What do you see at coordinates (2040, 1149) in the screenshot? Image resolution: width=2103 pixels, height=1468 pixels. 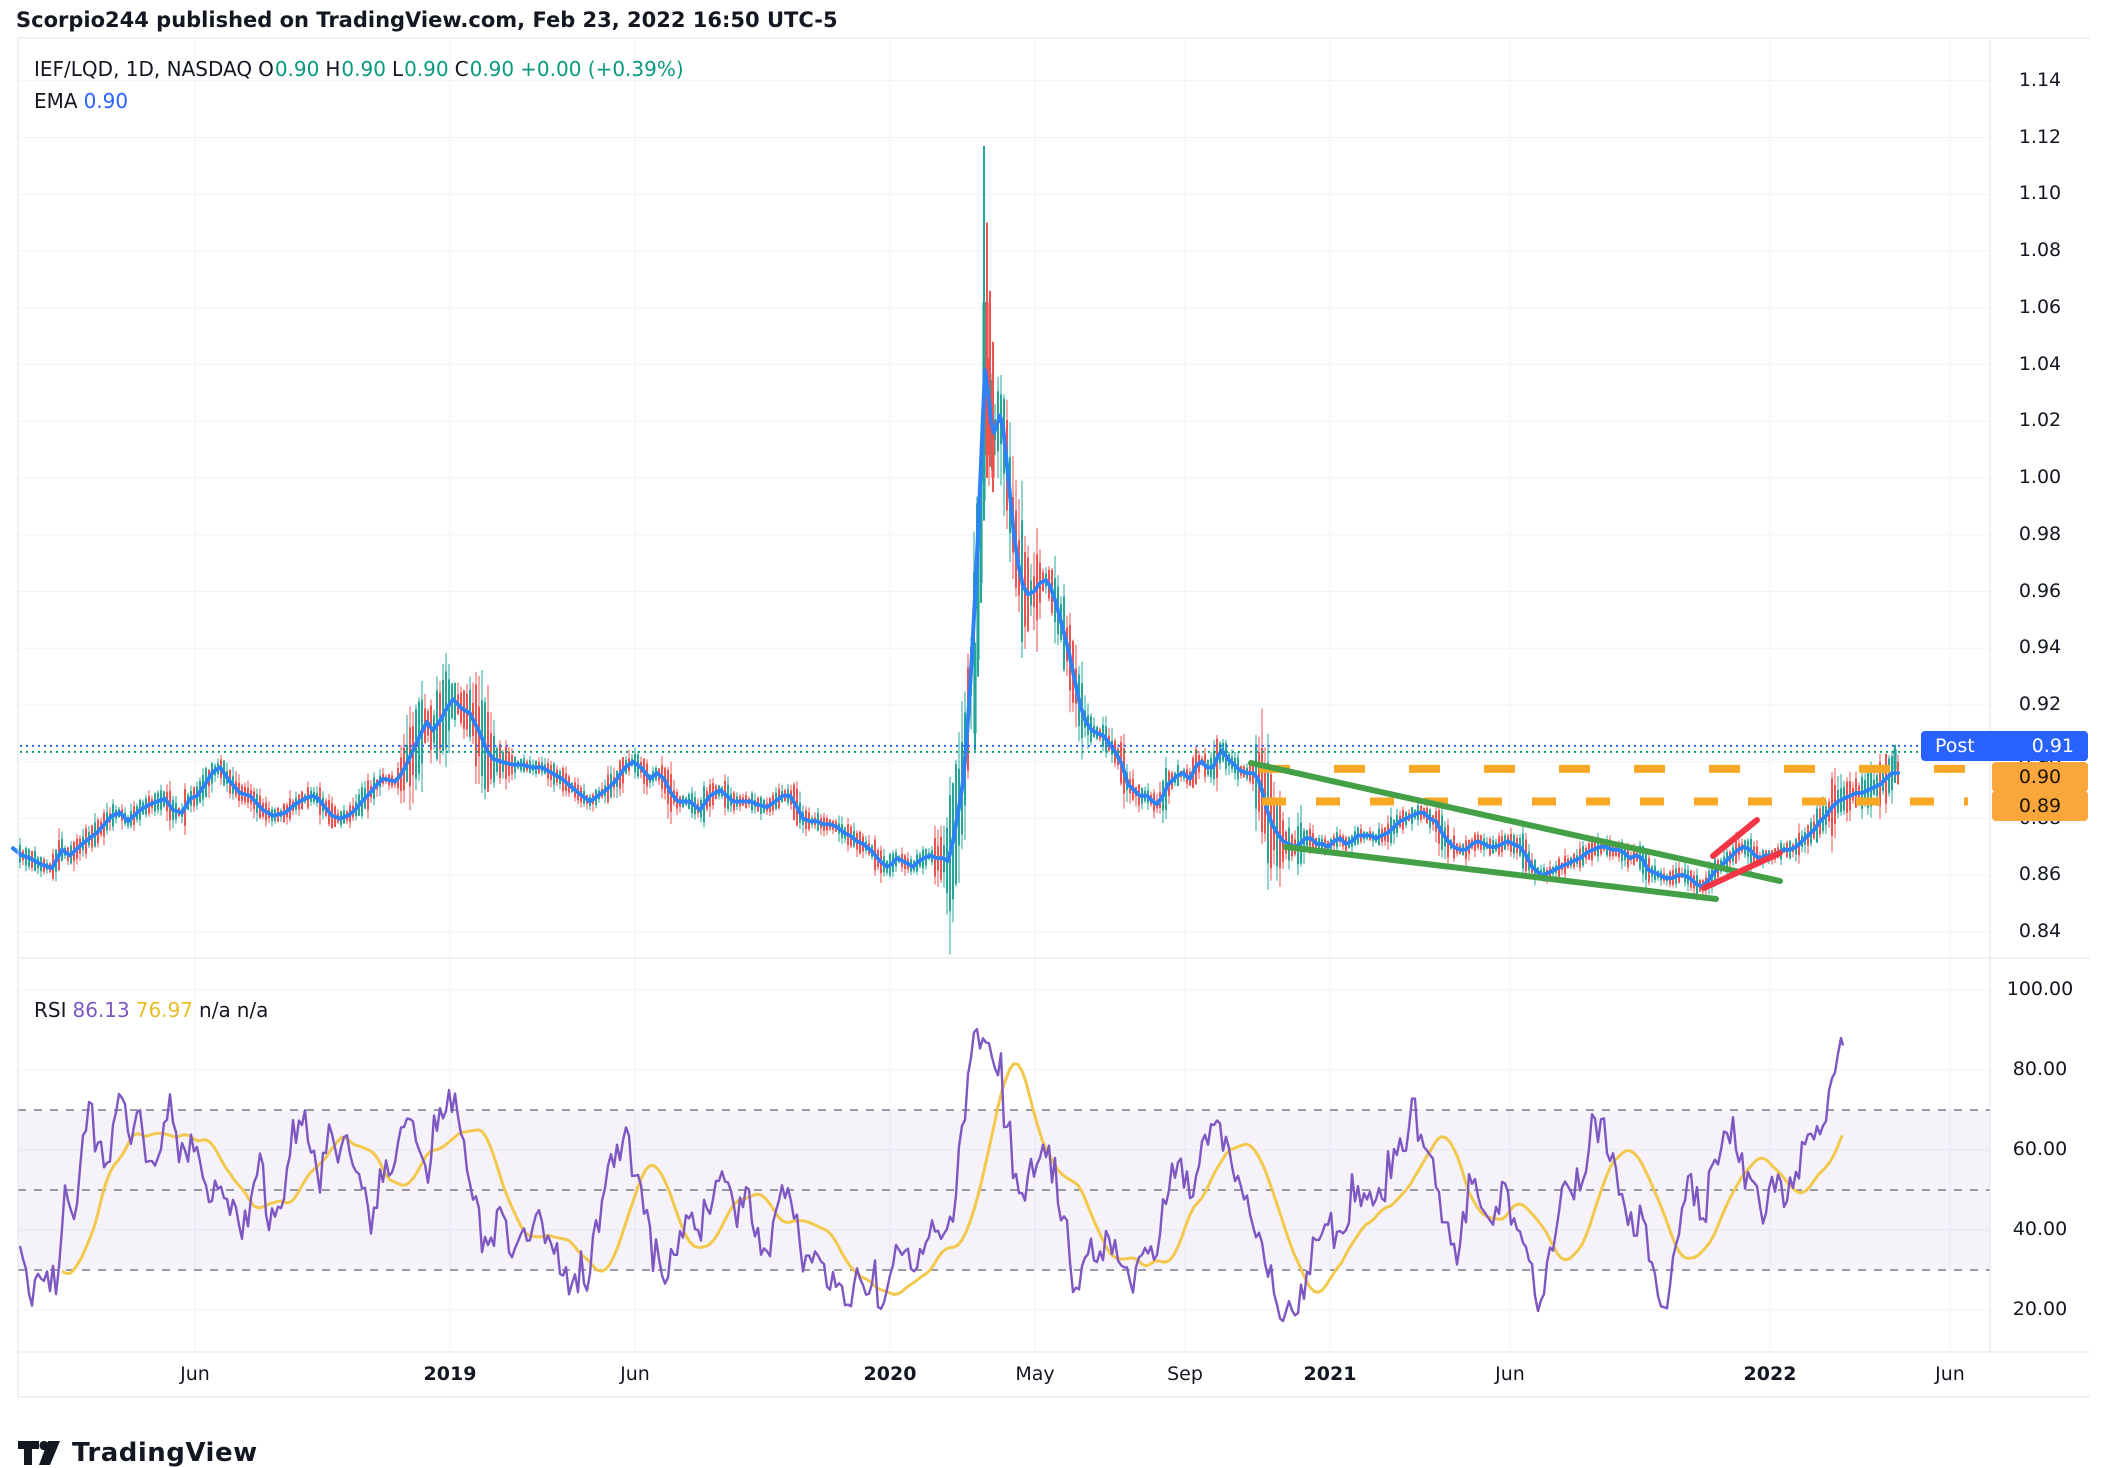 I see `rsi-tick-label: 60.00` at bounding box center [2040, 1149].